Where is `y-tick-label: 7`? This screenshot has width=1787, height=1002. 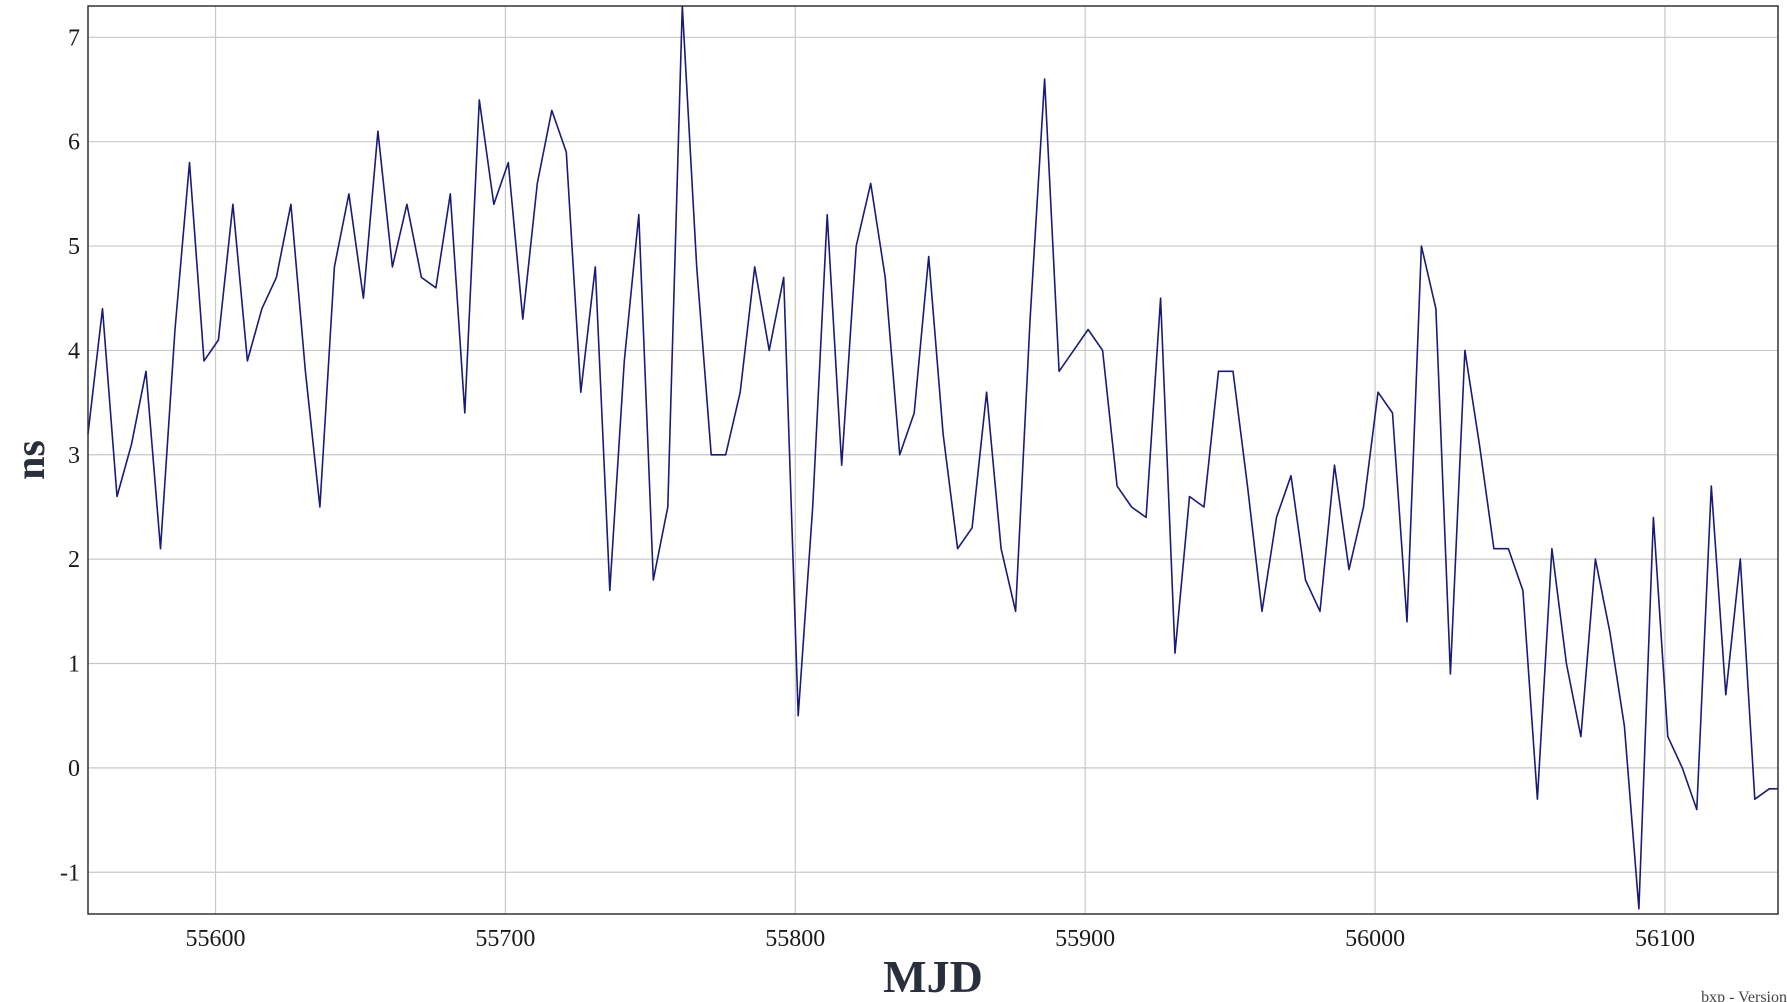 y-tick-label: 7 is located at coordinates (74, 38).